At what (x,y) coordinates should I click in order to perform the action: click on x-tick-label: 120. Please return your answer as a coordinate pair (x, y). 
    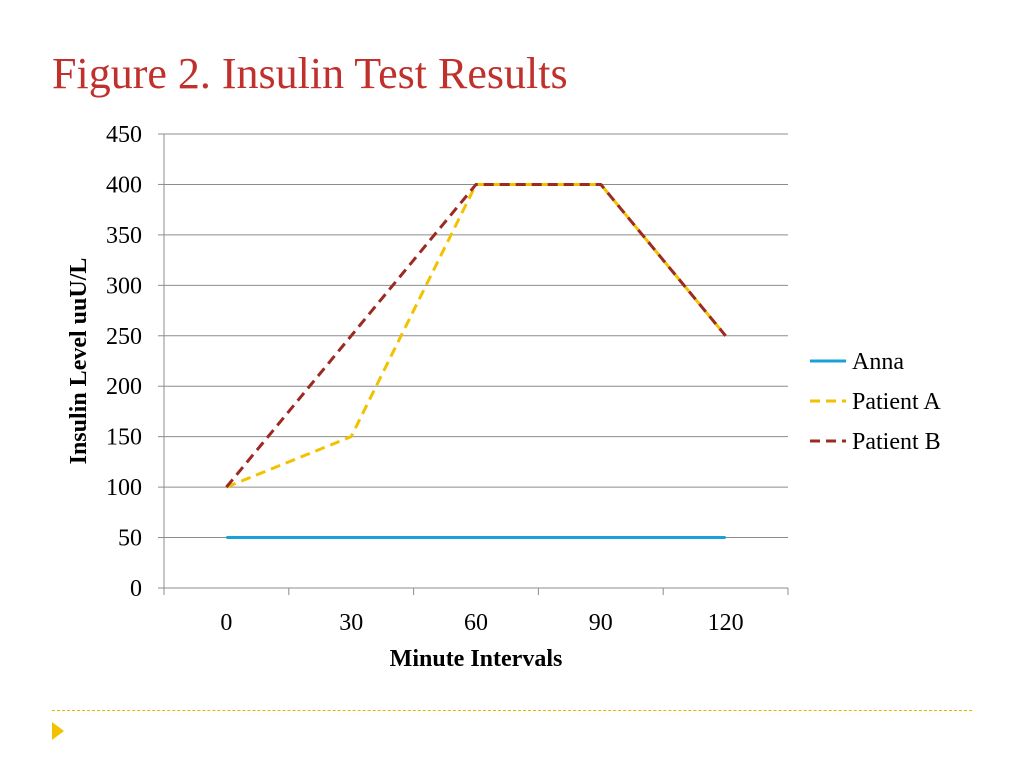
    Looking at the image, I should click on (726, 623).